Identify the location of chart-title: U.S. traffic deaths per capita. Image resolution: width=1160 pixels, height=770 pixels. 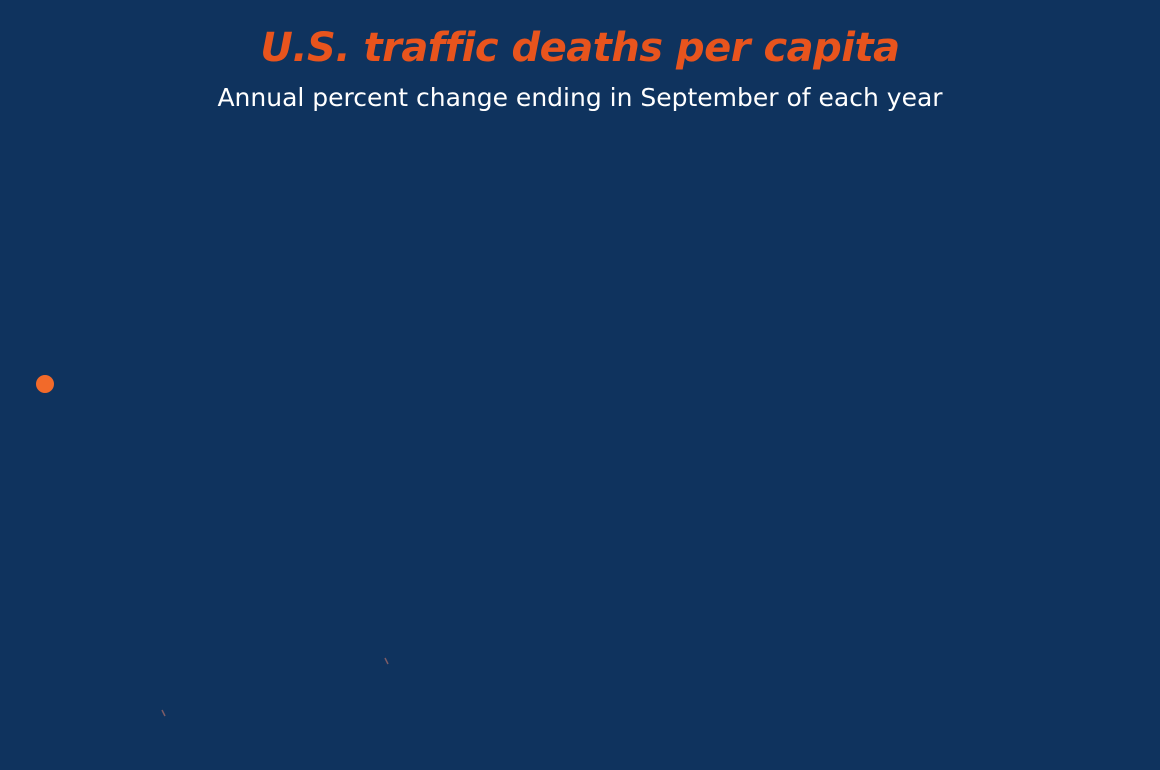
(580, 48).